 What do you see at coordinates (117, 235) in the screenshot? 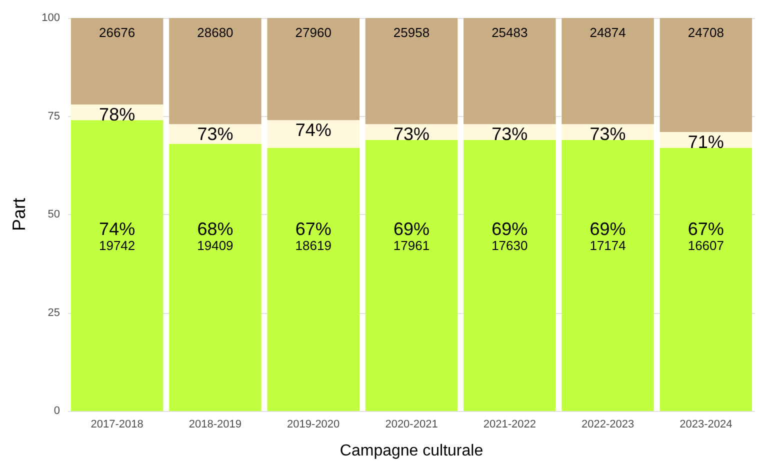
I see `data-label: 74% 19742` at bounding box center [117, 235].